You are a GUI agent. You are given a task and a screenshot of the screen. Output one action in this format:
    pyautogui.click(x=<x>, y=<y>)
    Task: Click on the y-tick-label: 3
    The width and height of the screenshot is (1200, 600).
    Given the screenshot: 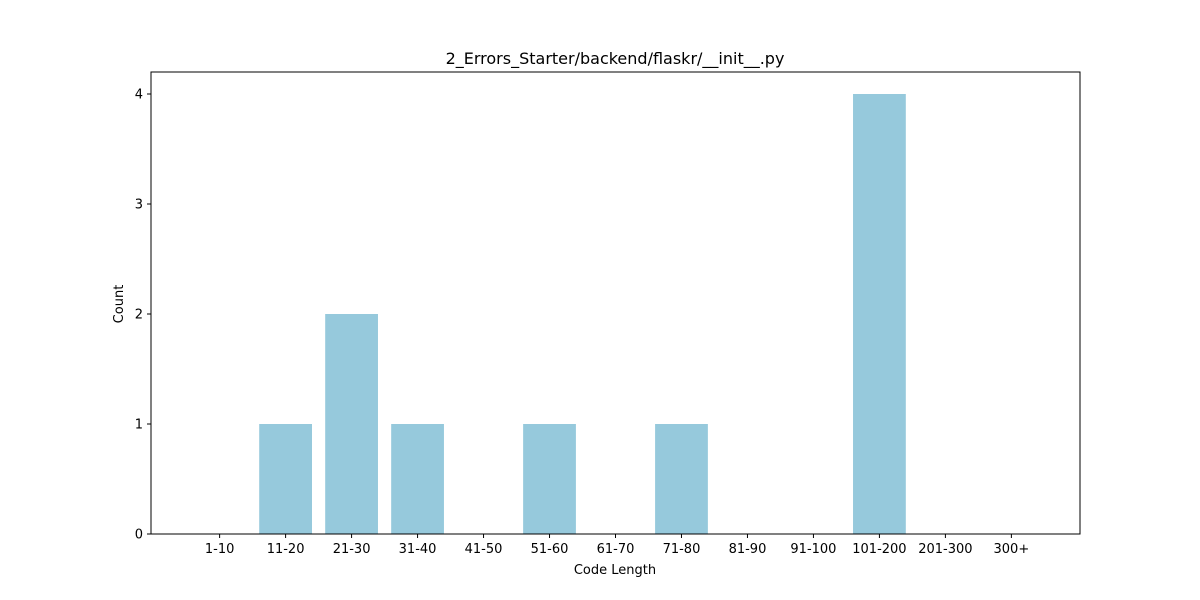 What is the action you would take?
    pyautogui.click(x=139, y=205)
    